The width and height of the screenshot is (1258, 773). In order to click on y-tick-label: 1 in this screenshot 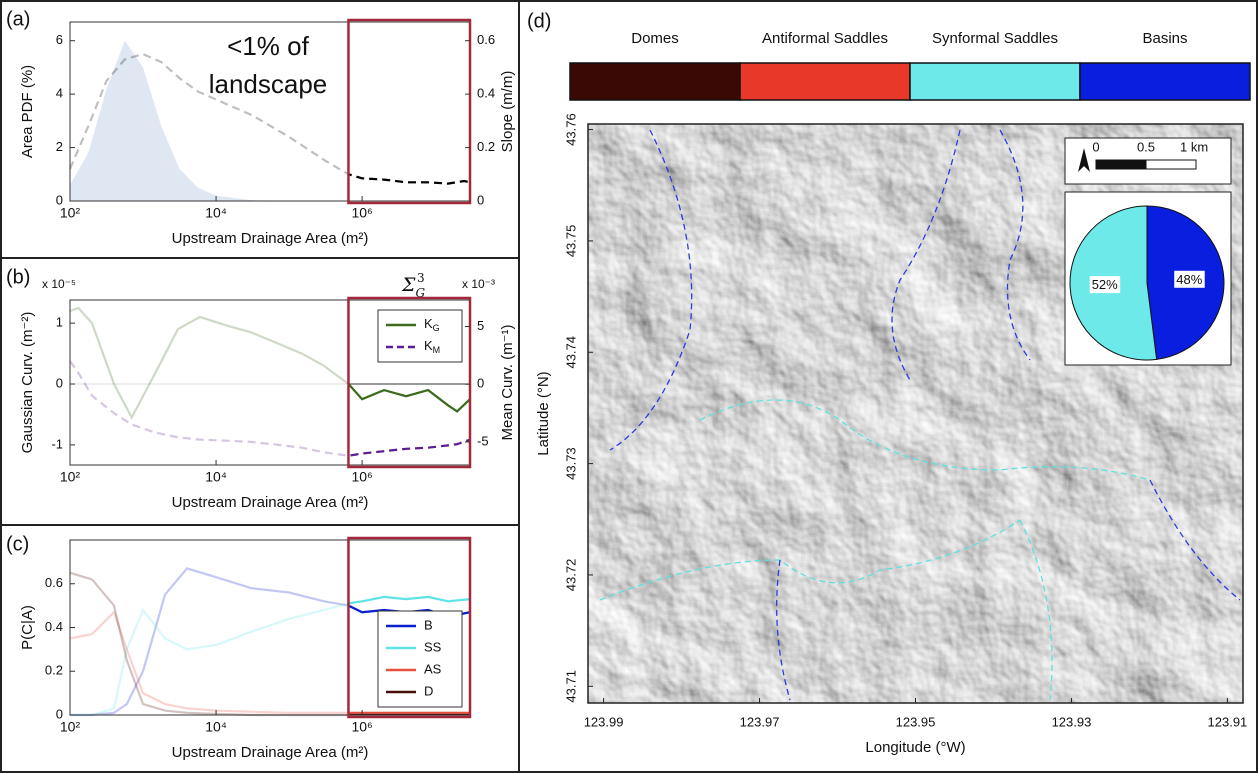, I will do `click(59, 322)`.